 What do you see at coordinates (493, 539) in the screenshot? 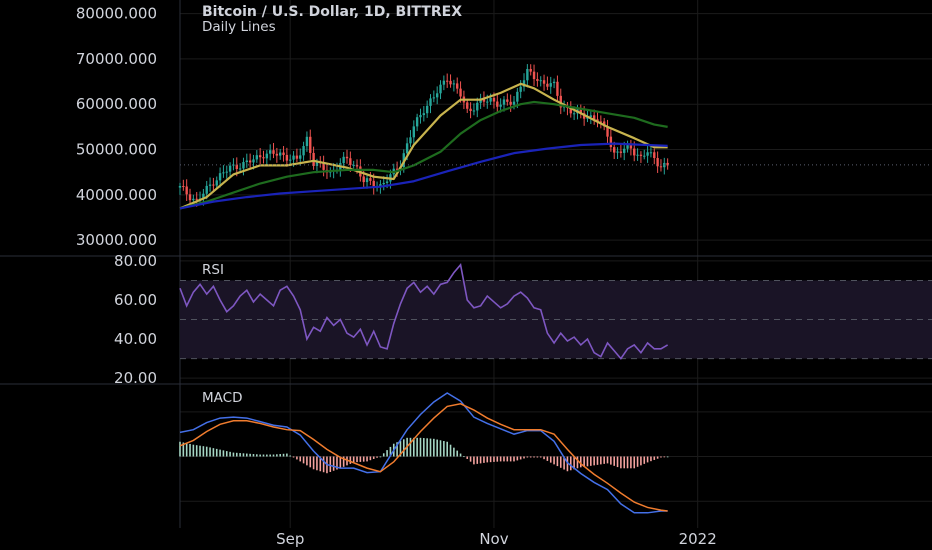
I see `time-tick-label: Nov` at bounding box center [493, 539].